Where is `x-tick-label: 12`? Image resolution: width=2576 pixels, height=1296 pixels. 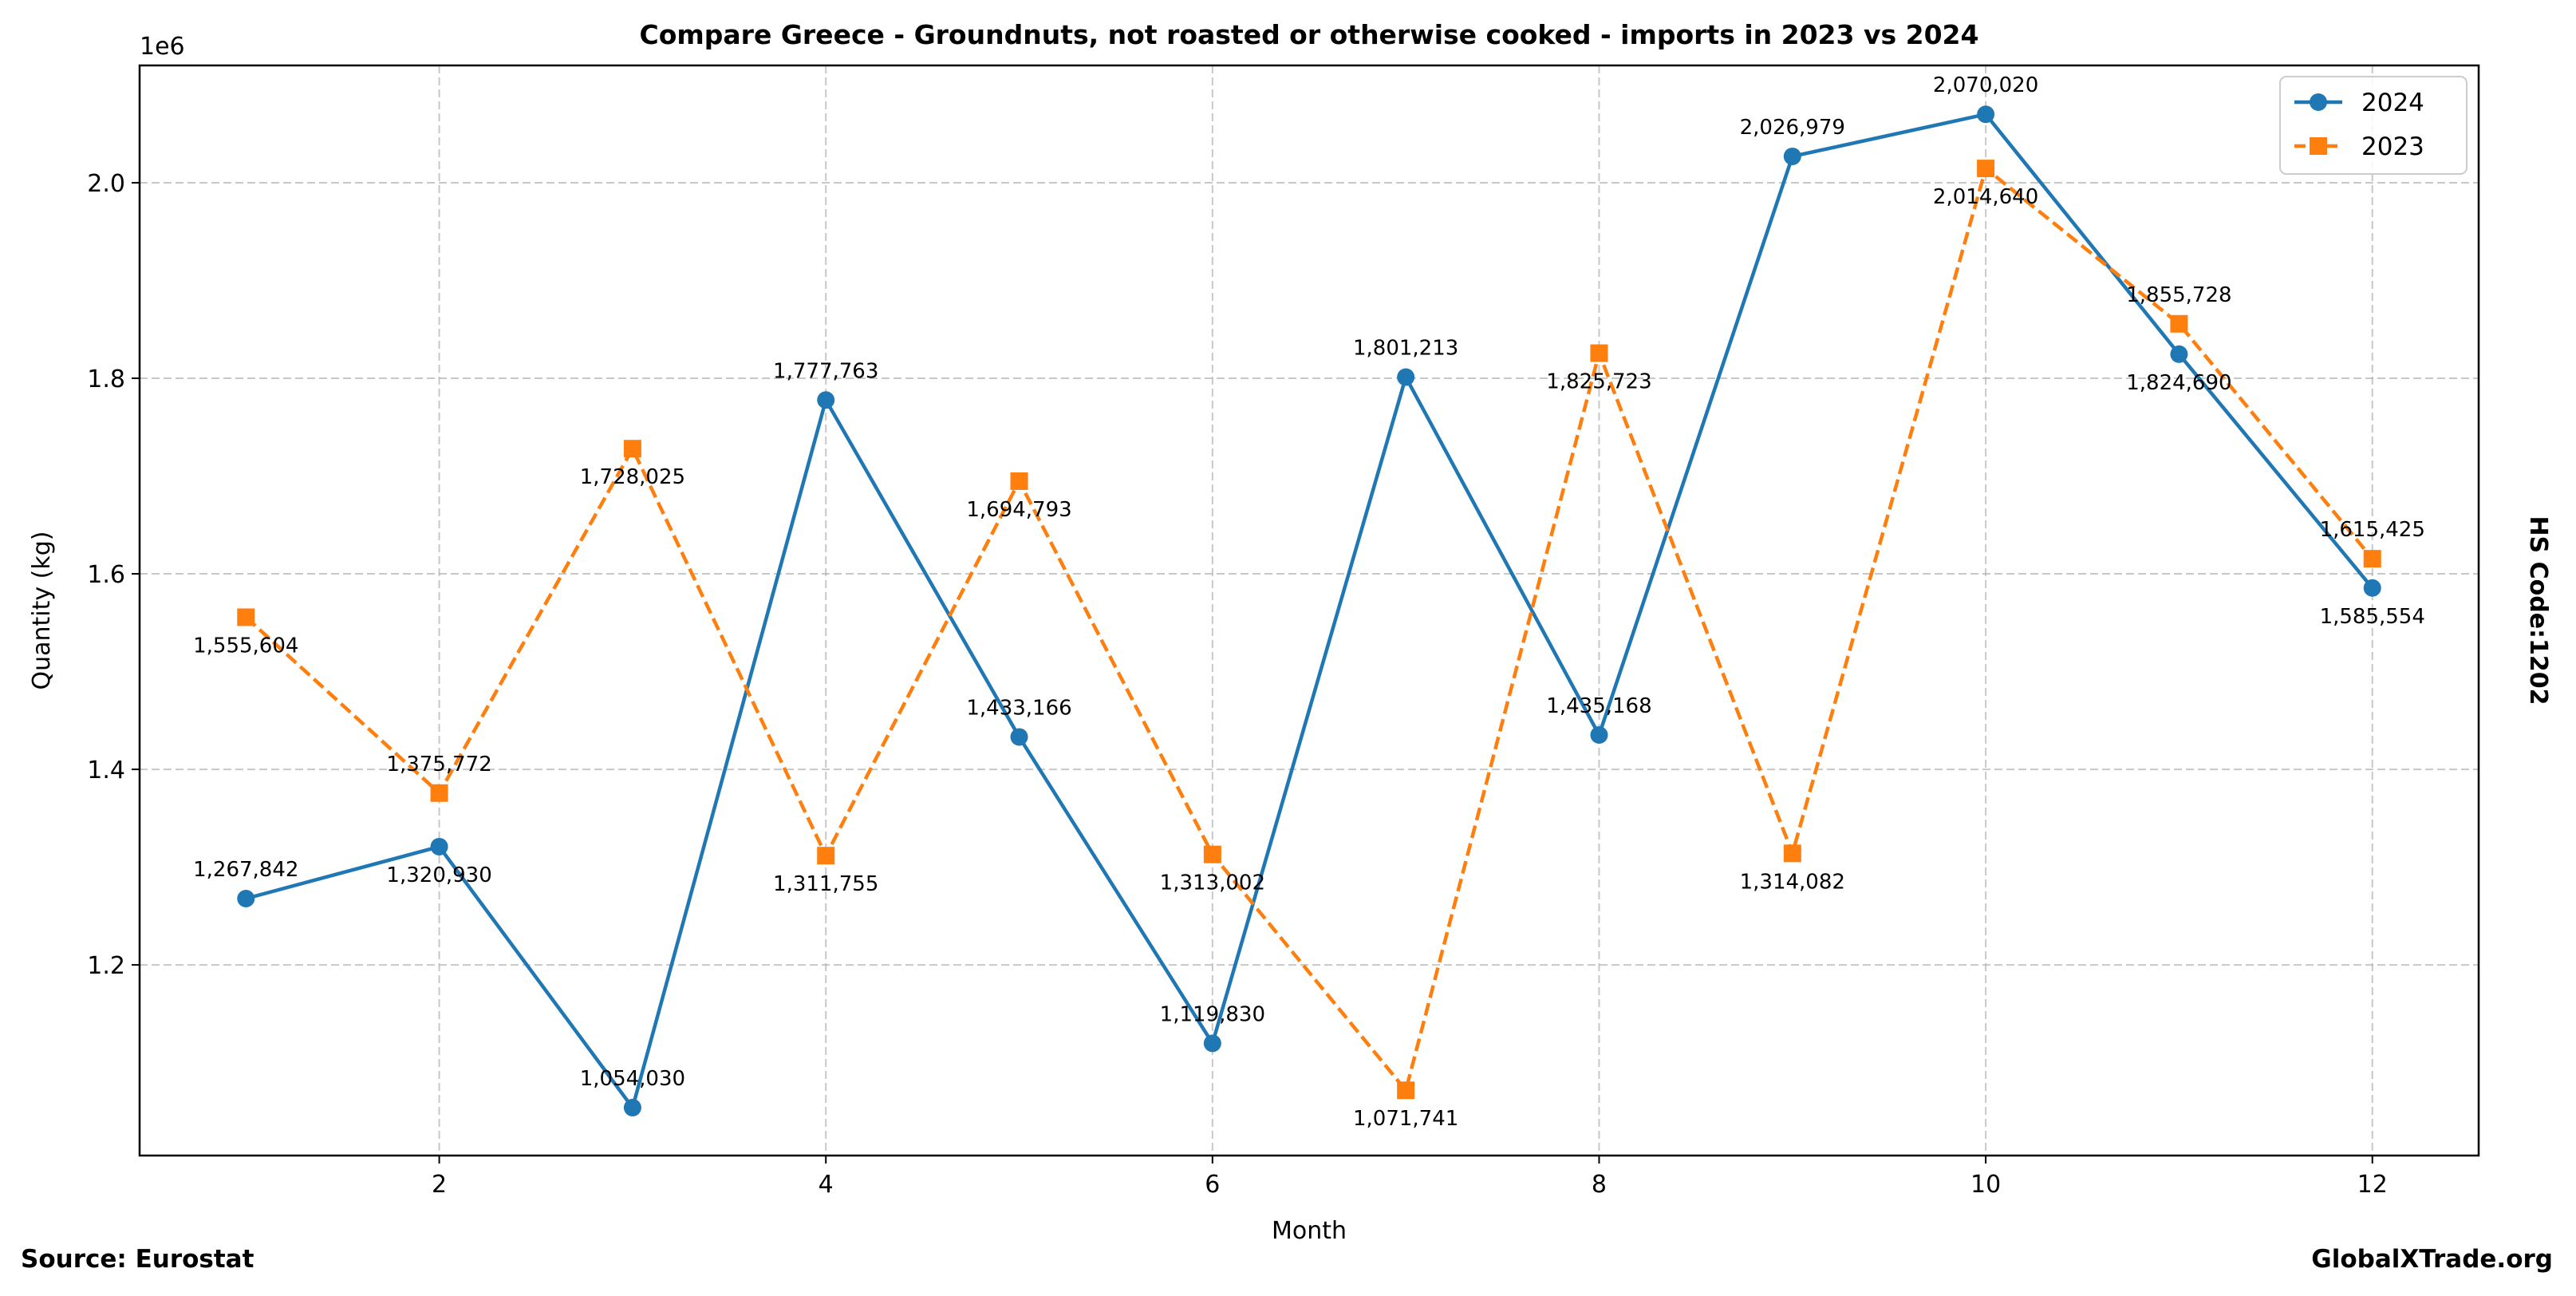
x-tick-label: 12 is located at coordinates (2372, 1185).